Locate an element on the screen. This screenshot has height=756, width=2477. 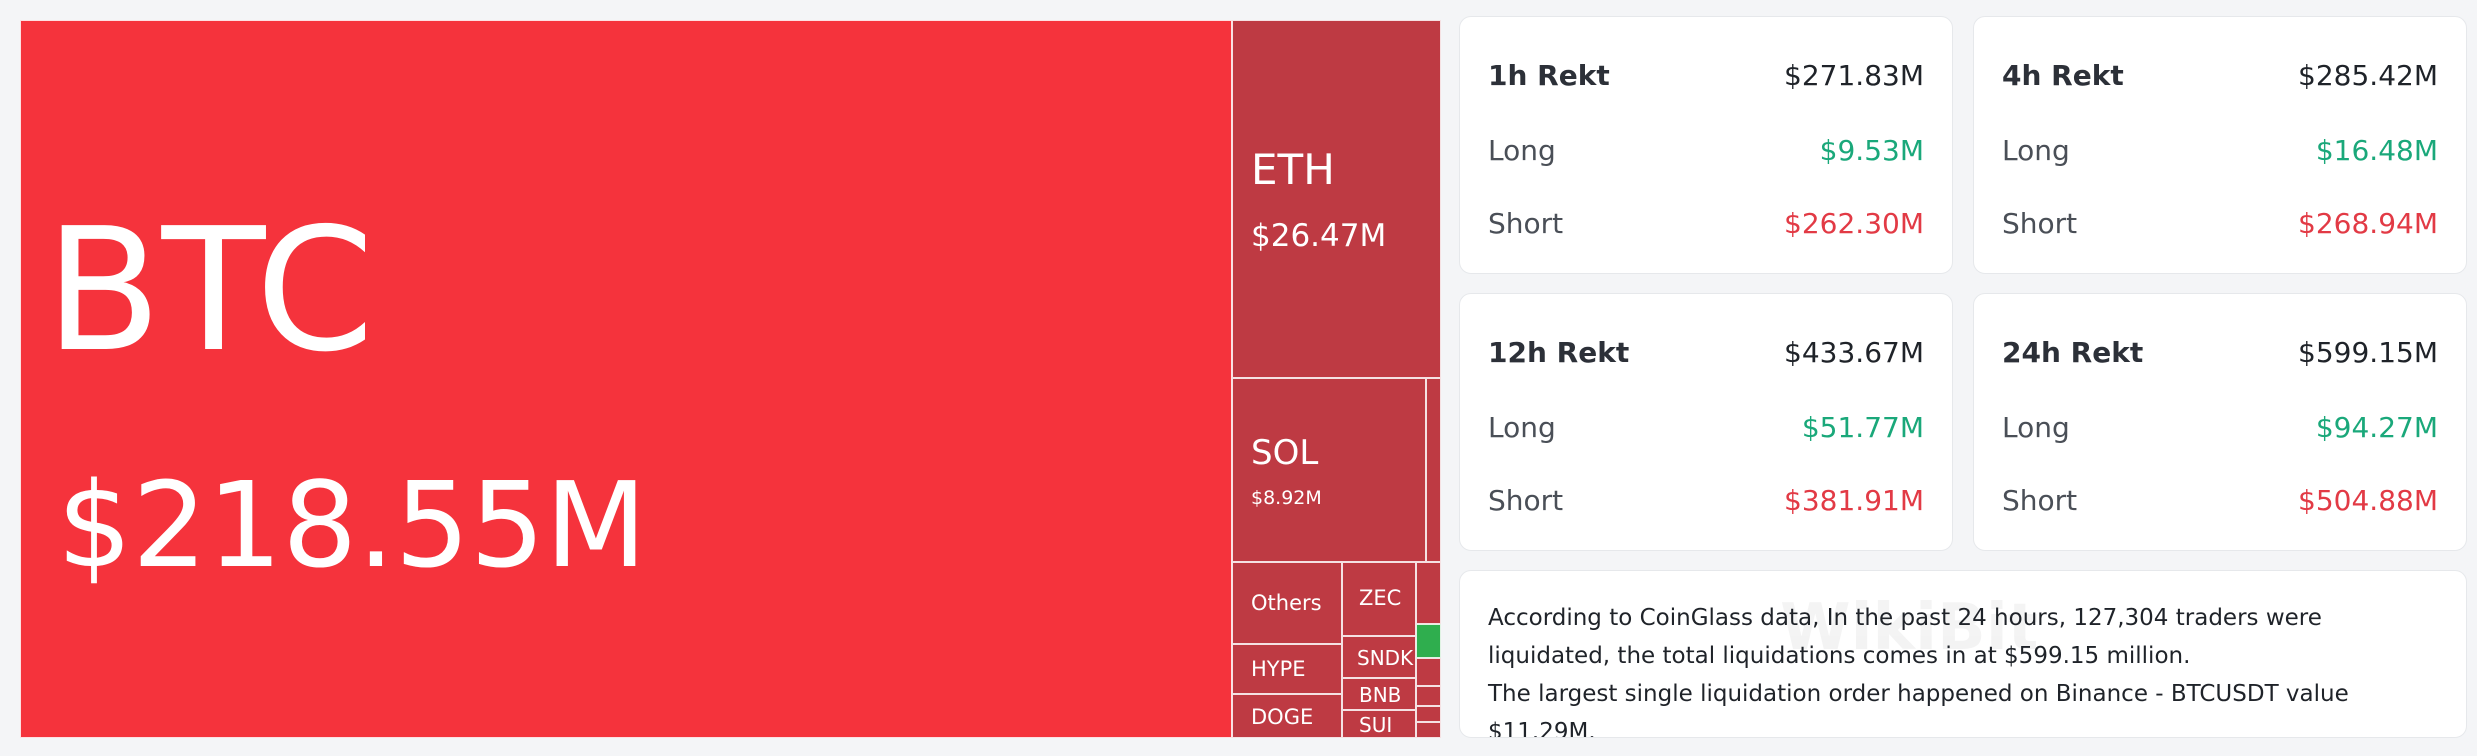
stat-total: $285.42M is located at coordinates (2368, 75).